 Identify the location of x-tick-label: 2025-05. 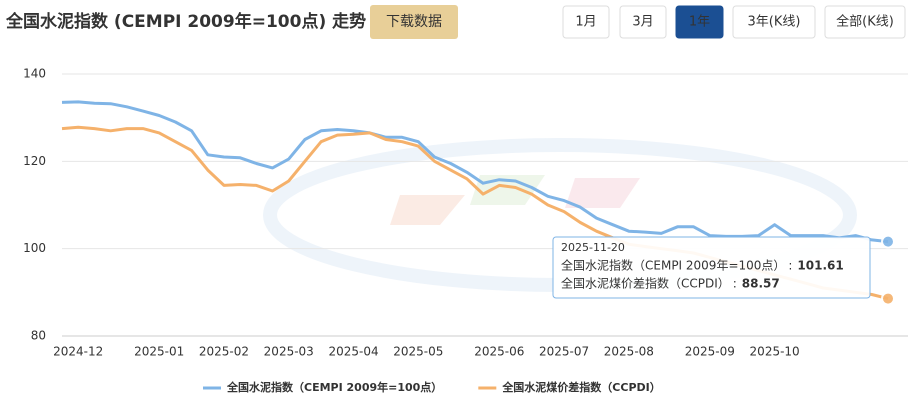
(418, 352).